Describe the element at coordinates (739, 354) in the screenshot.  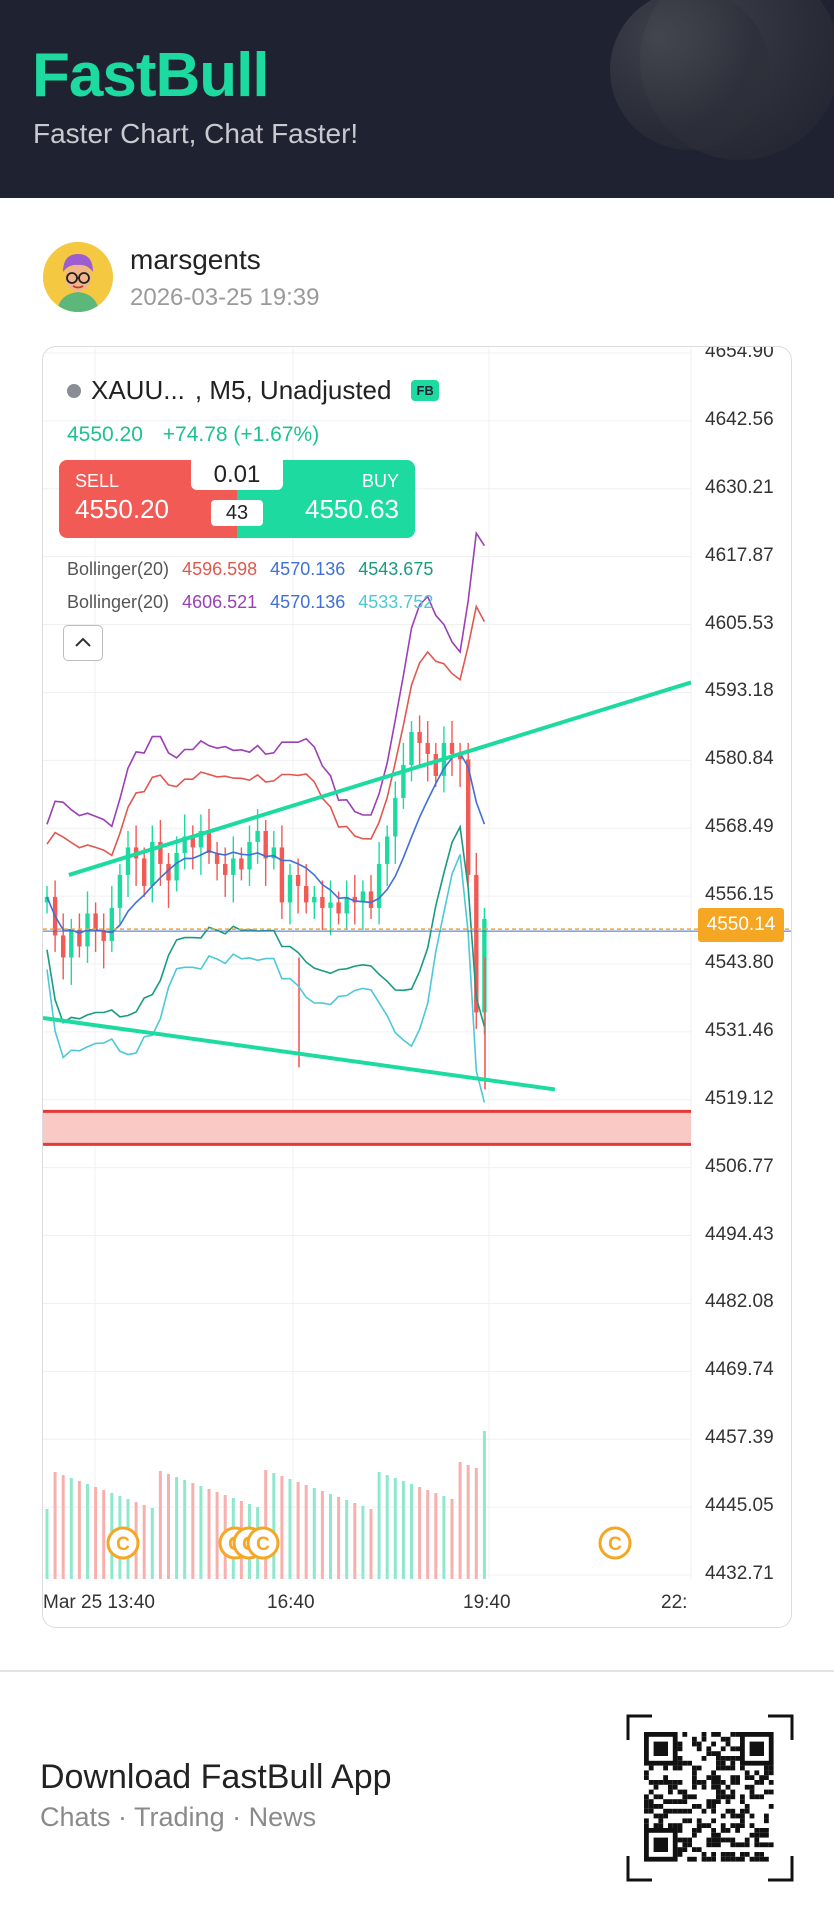
I see `y-tick-label: 4654.90` at that location.